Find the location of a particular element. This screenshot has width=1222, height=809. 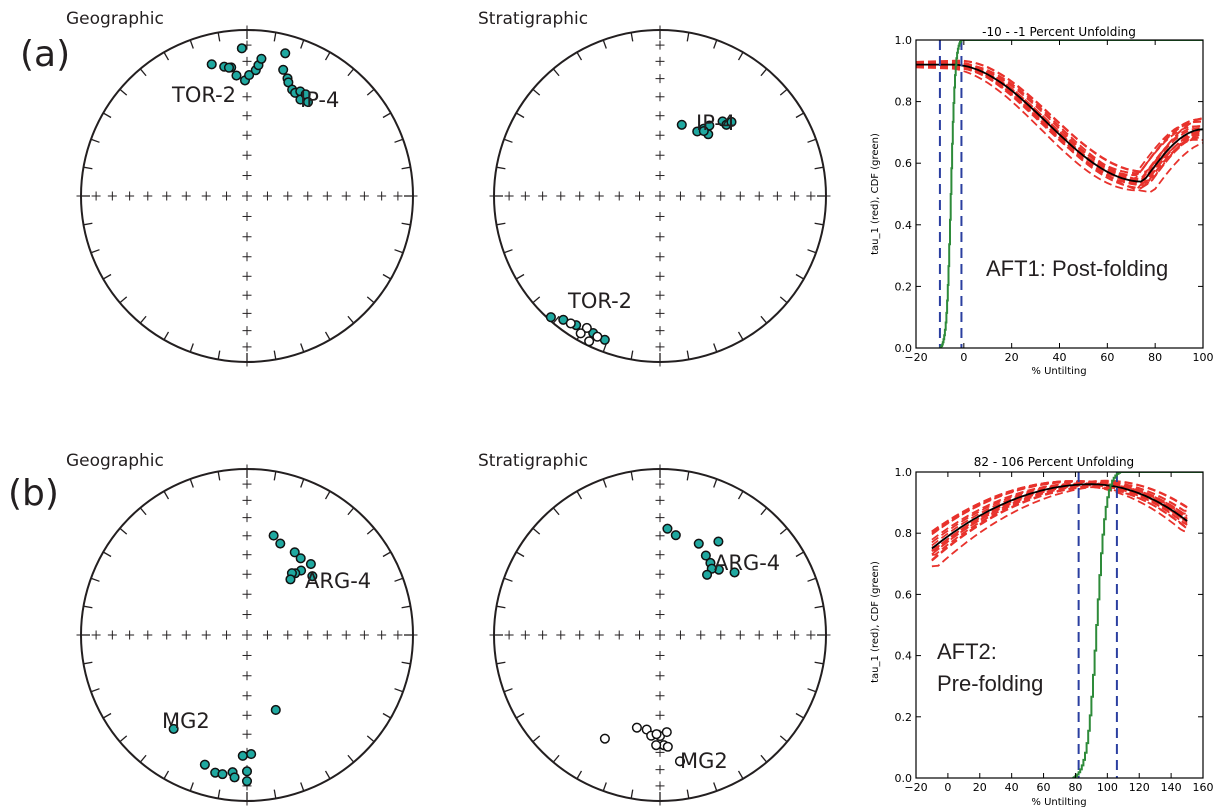

plot-frame is located at coordinates (1059, 625).